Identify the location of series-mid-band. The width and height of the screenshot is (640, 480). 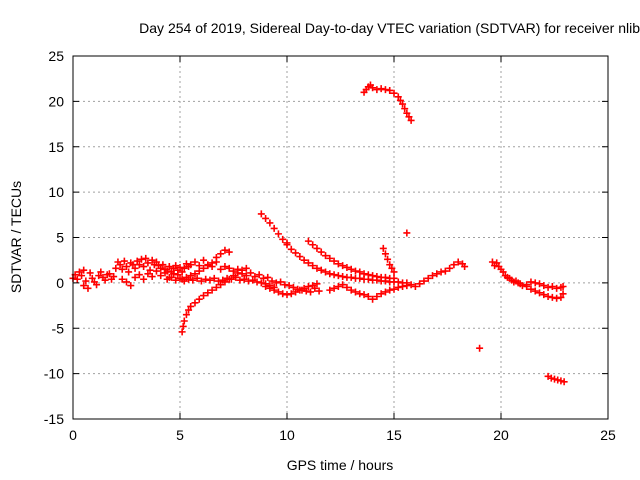
(255, 276).